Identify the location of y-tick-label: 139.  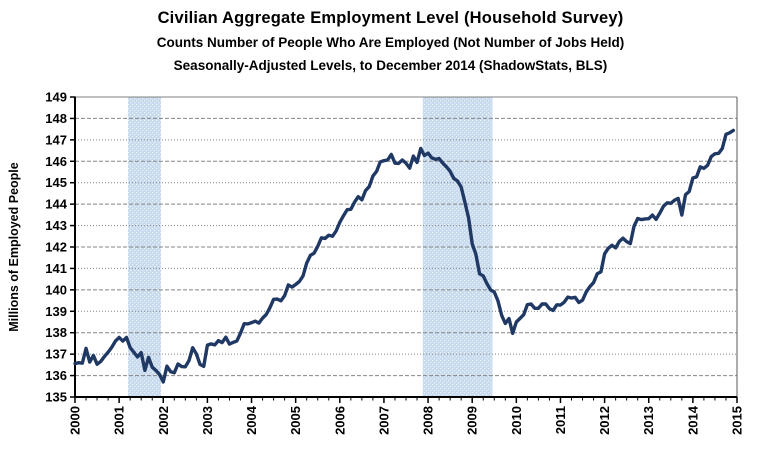
(56, 311).